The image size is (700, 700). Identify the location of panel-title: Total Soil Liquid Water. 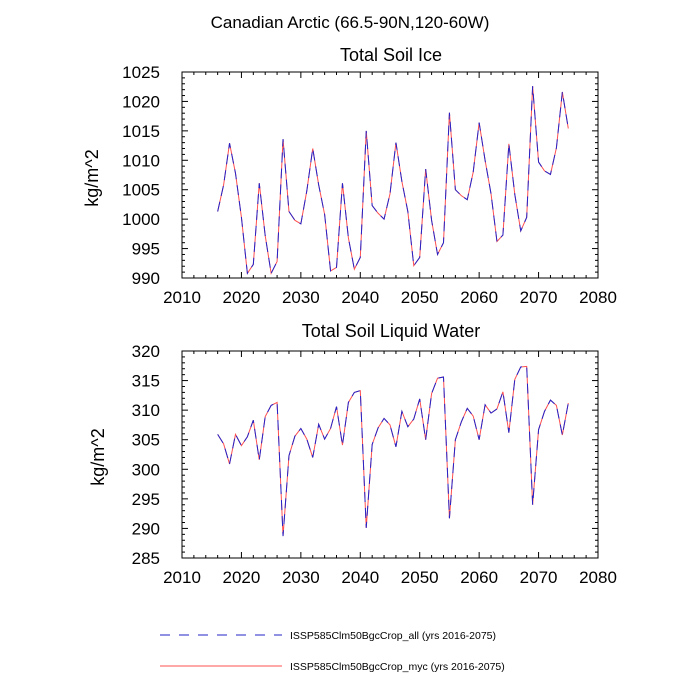
(391, 331).